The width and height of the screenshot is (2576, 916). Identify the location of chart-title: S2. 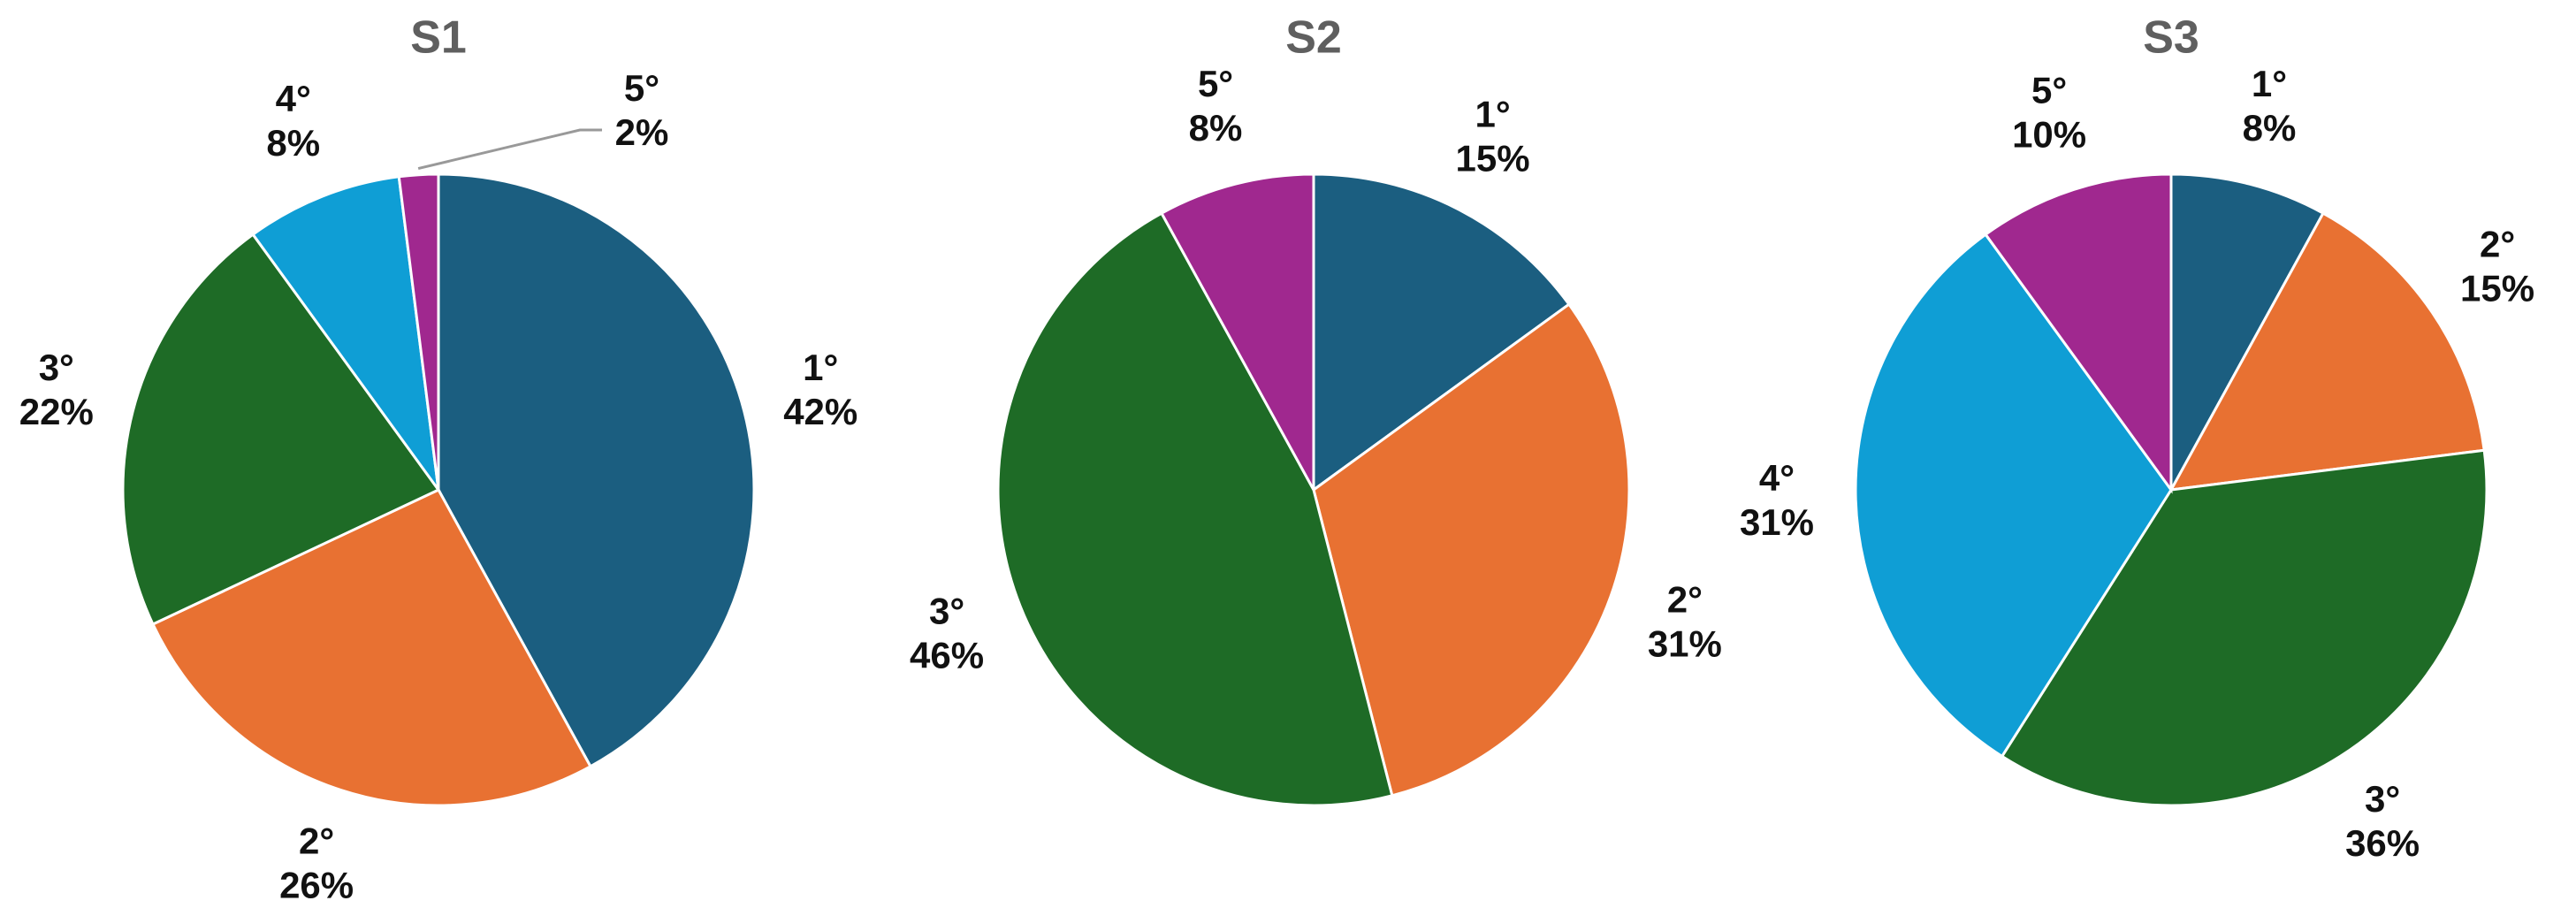
(1313, 38).